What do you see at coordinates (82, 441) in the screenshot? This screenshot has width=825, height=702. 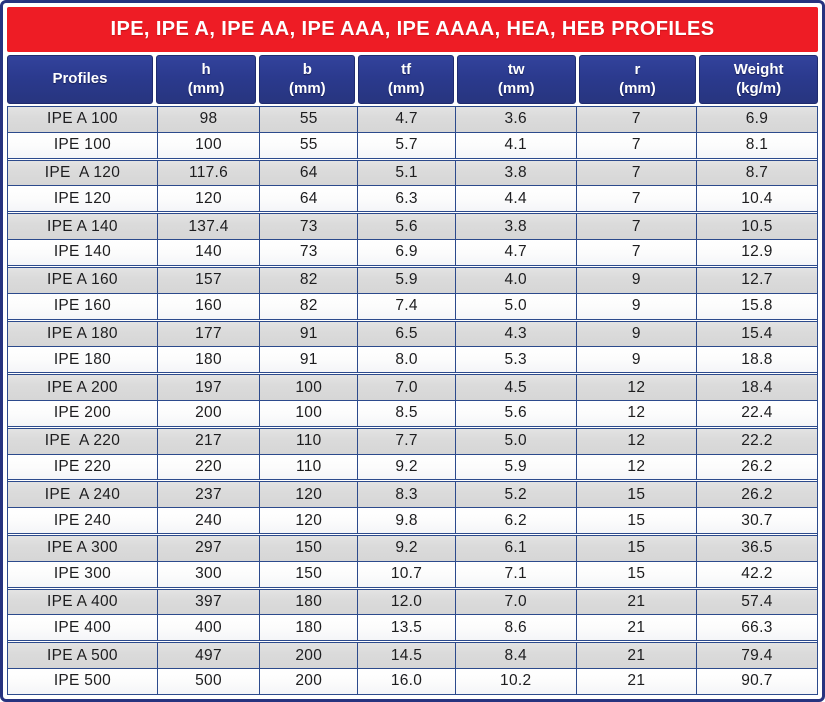 I see `cell-profiles: IPE A 220` at bounding box center [82, 441].